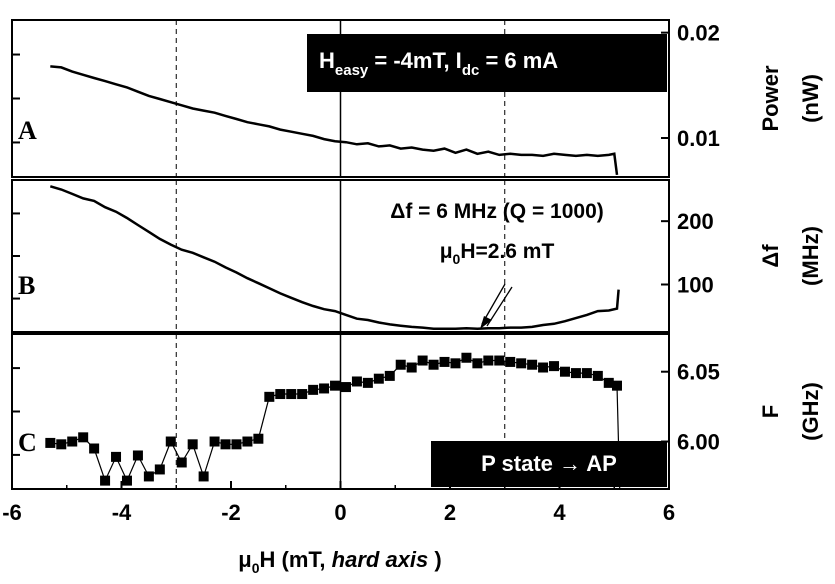  What do you see at coordinates (698, 138) in the screenshot?
I see `y-tick-label: 0.01` at bounding box center [698, 138].